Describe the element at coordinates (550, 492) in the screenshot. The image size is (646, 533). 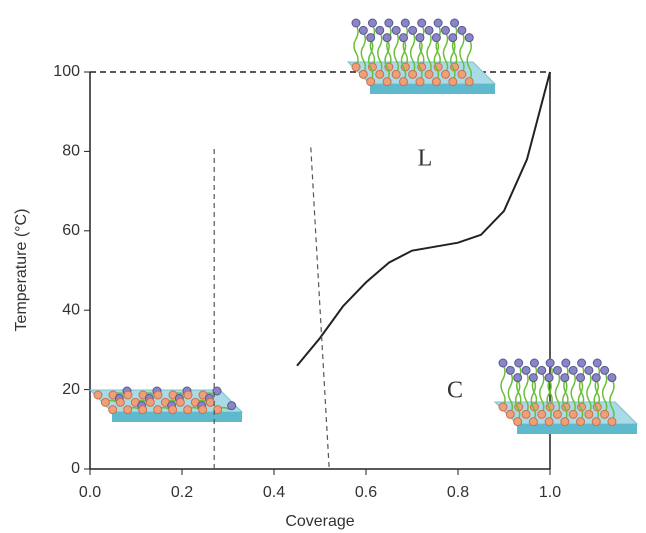
I see `x-tick-label: 1.0` at that location.